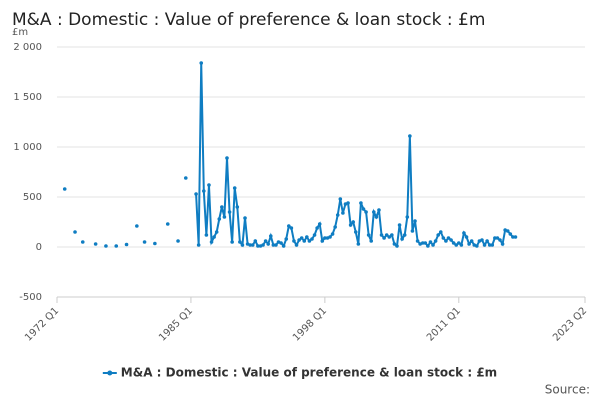  I want to click on source: Source:, so click(567, 390).